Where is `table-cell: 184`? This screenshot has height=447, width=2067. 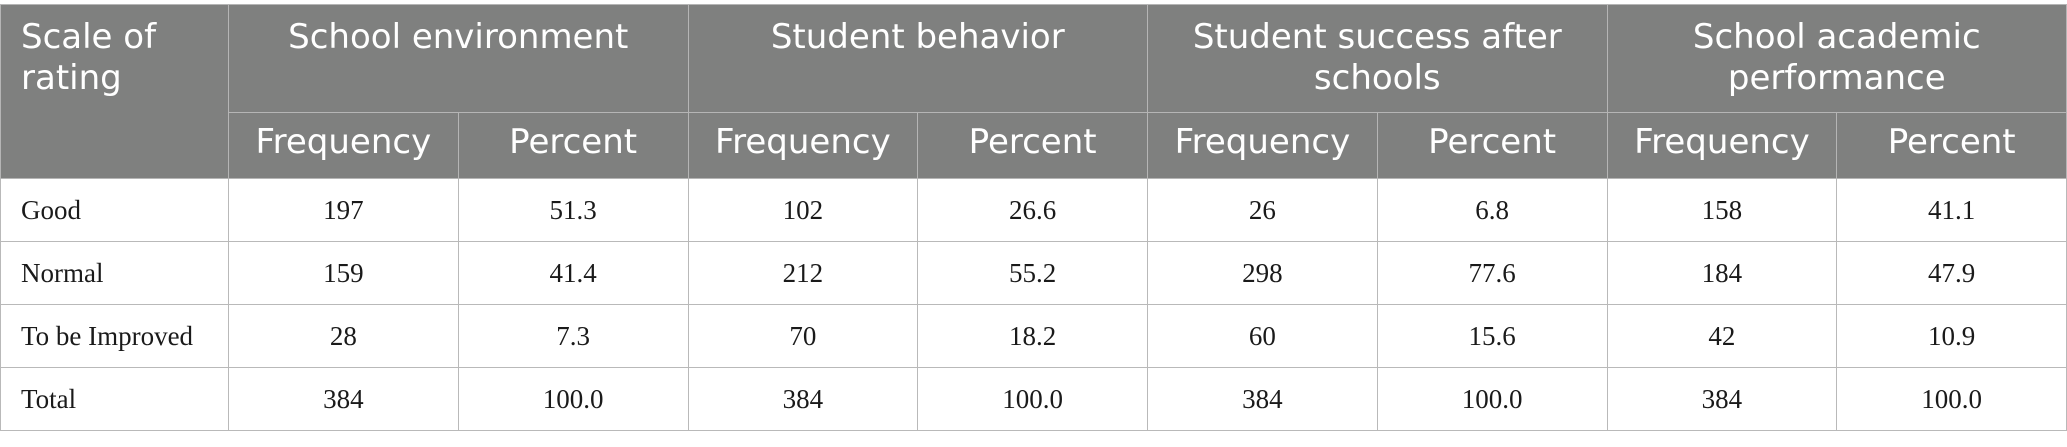
table-cell: 184 is located at coordinates (1722, 273).